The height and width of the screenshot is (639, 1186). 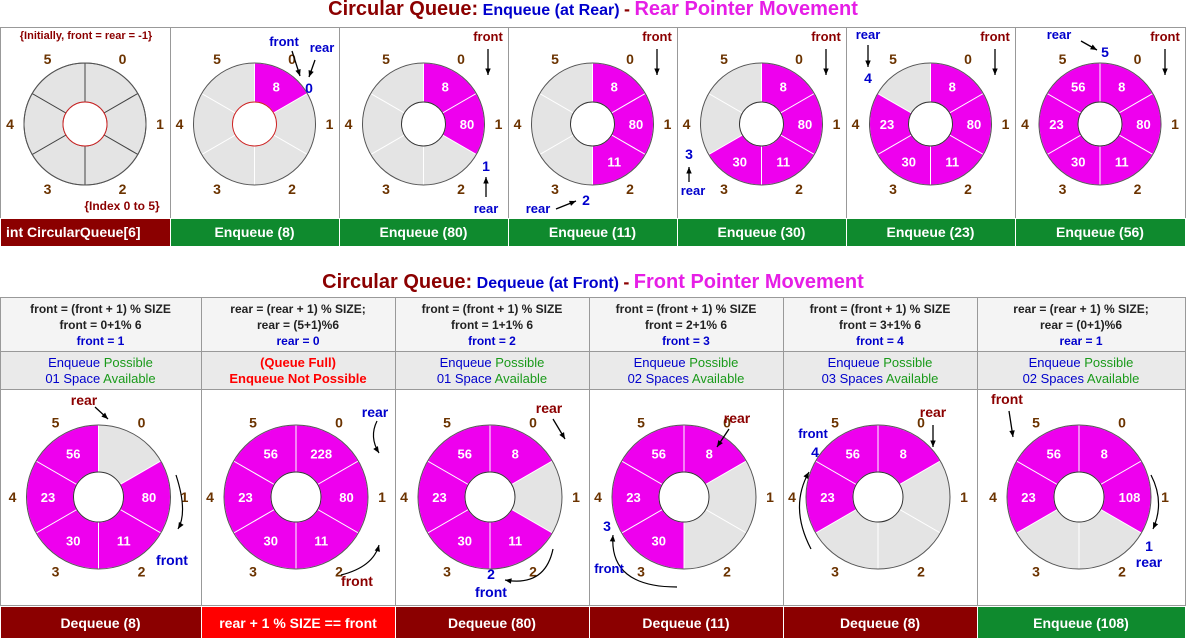 What do you see at coordinates (880, 309) in the screenshot?
I see `formula-line-1: front = (front + 1) % SIZE` at bounding box center [880, 309].